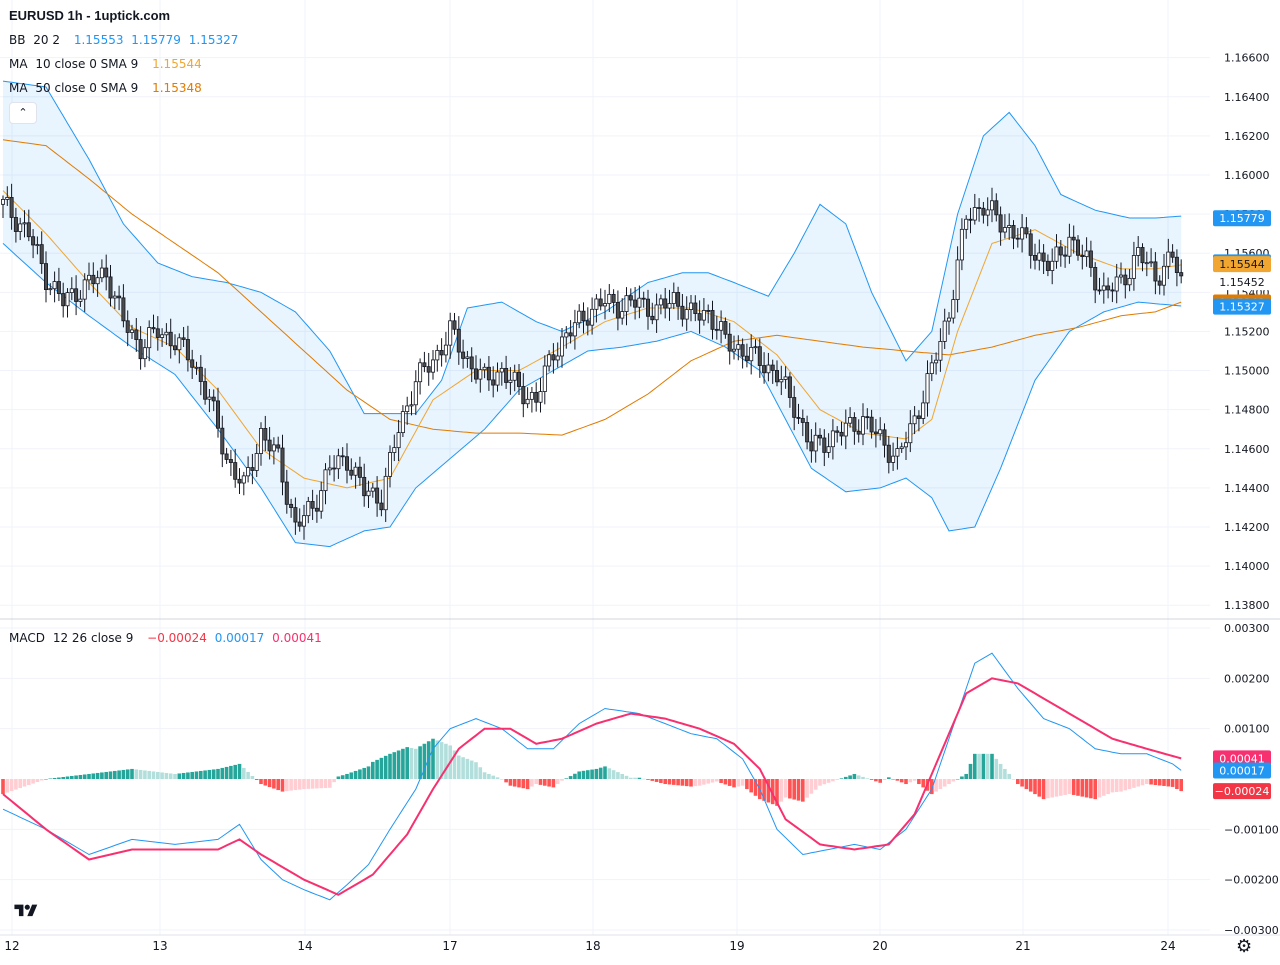 This screenshot has width=1280, height=965. Describe the element at coordinates (1244, 946) in the screenshot. I see `gear-icon: ⚙` at that location.